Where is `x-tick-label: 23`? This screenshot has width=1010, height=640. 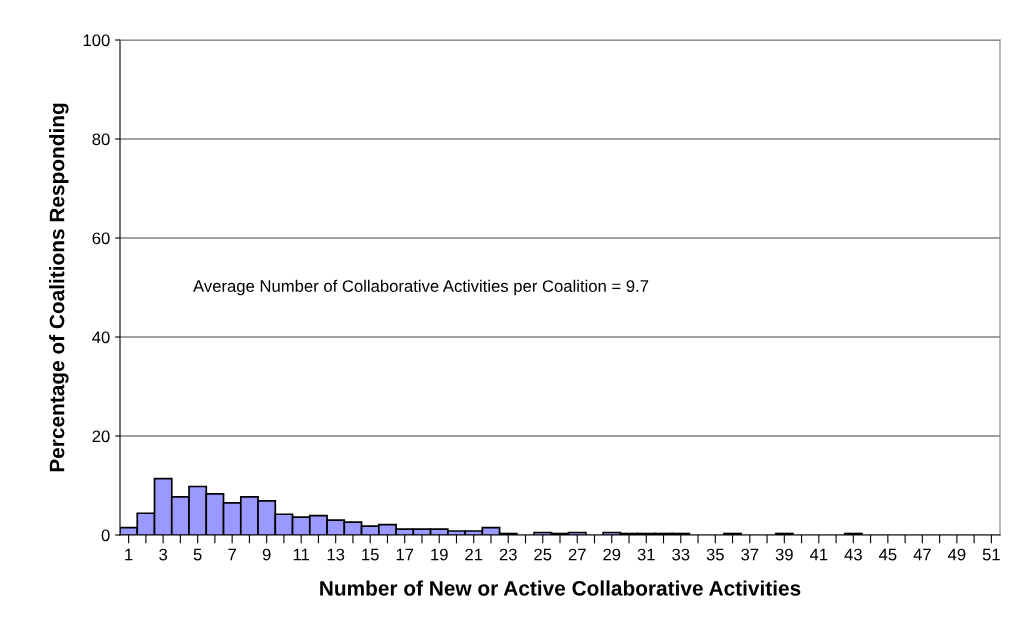
x-tick-label: 23 is located at coordinates (508, 554).